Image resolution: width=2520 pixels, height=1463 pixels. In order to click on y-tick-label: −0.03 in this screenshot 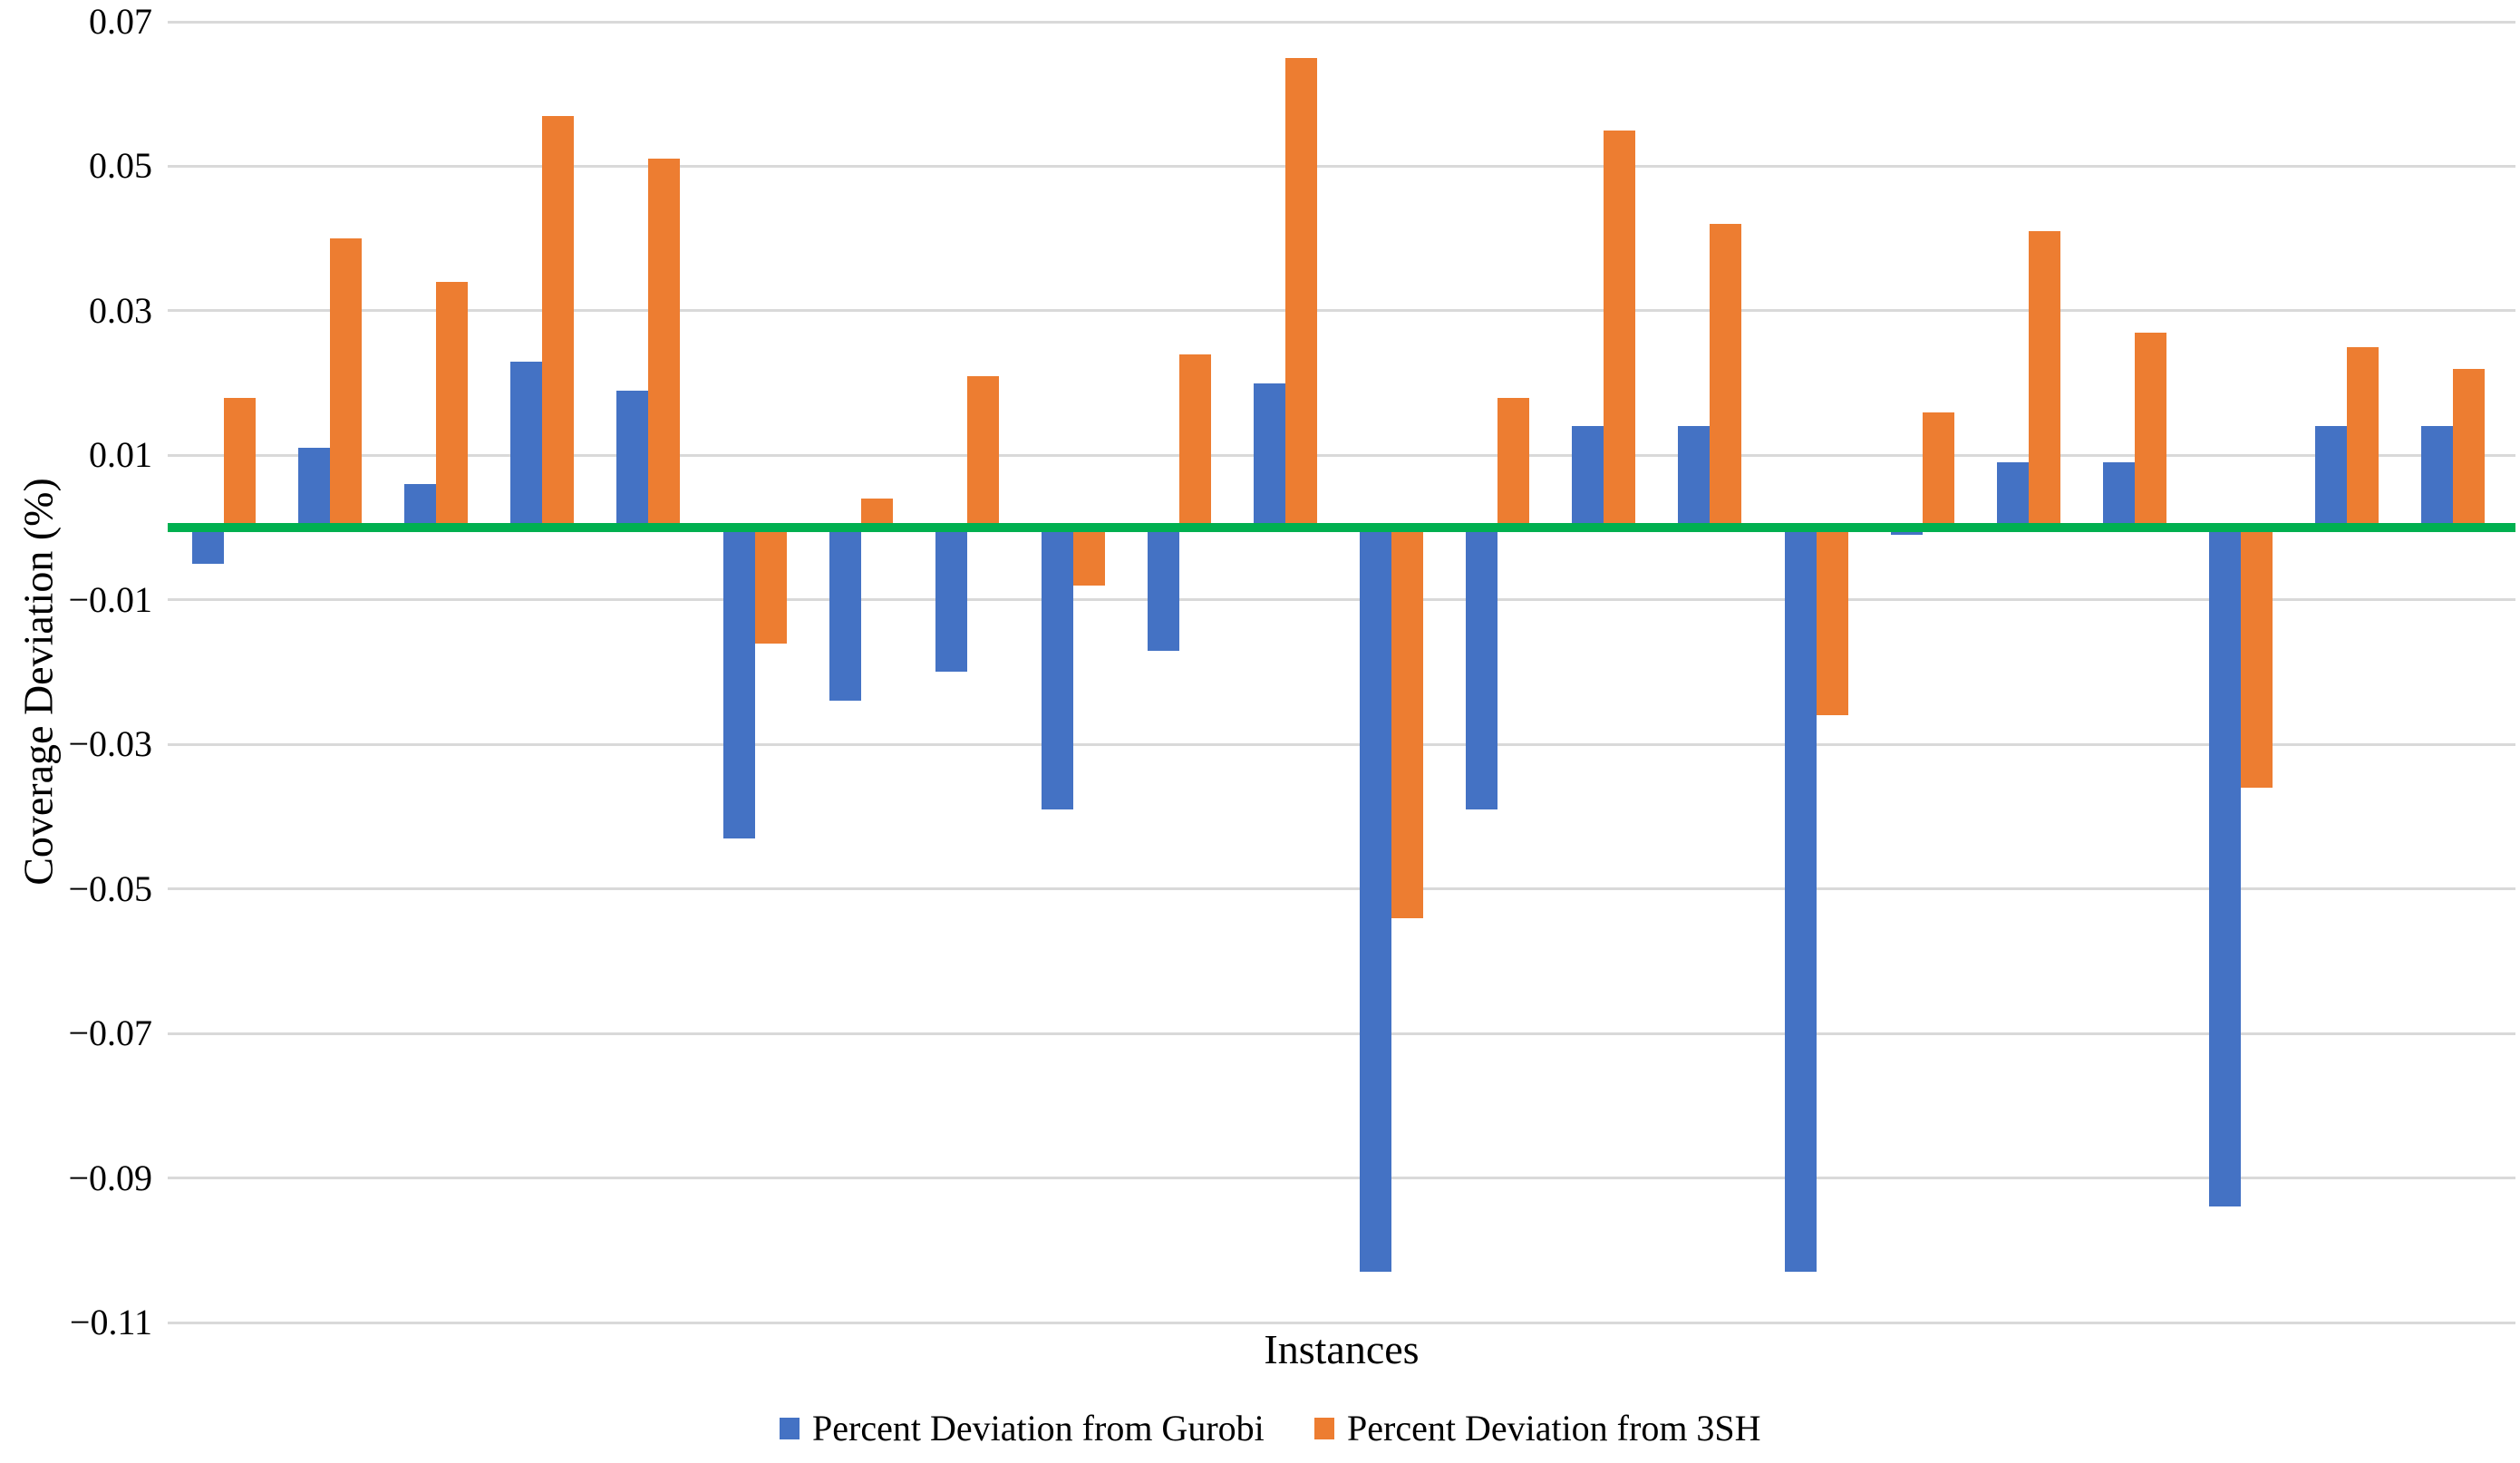, I will do `click(110, 744)`.